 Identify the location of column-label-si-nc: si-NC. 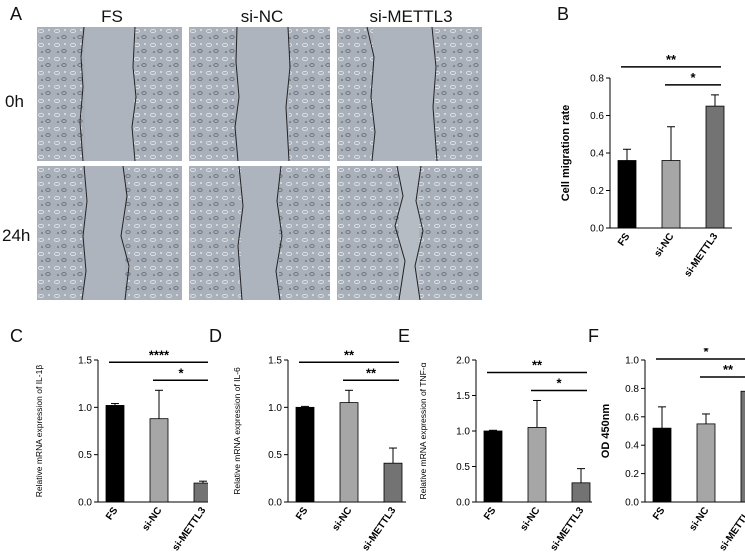
(262, 16).